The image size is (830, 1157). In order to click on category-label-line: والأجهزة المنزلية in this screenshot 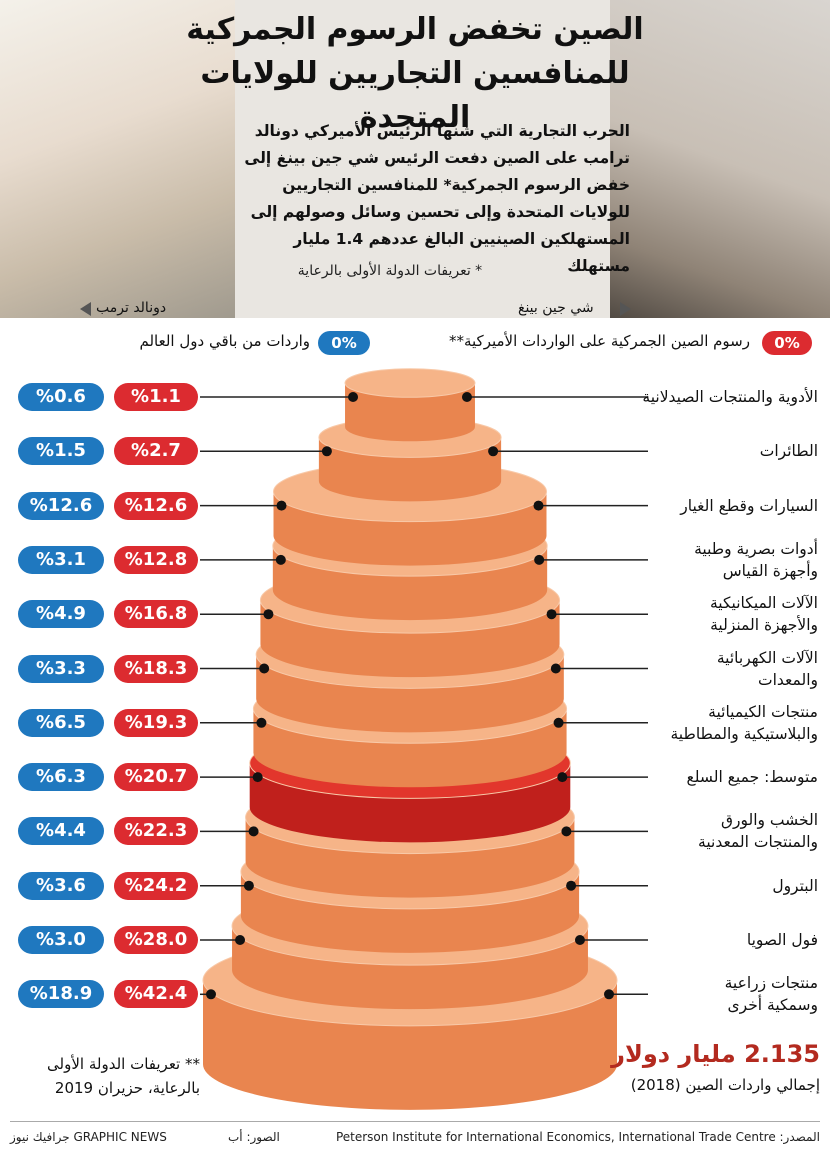, I will do `click(764, 625)`.